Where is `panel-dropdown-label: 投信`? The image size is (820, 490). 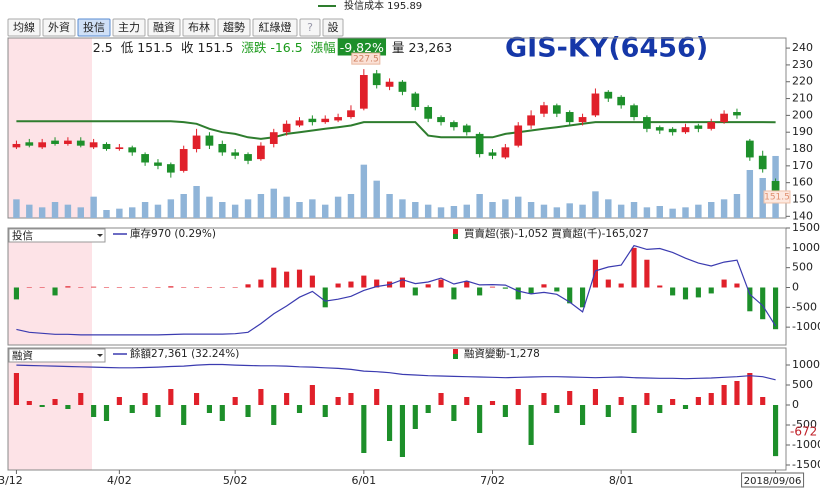
panel-dropdown-label: 投信 is located at coordinates (22, 235).